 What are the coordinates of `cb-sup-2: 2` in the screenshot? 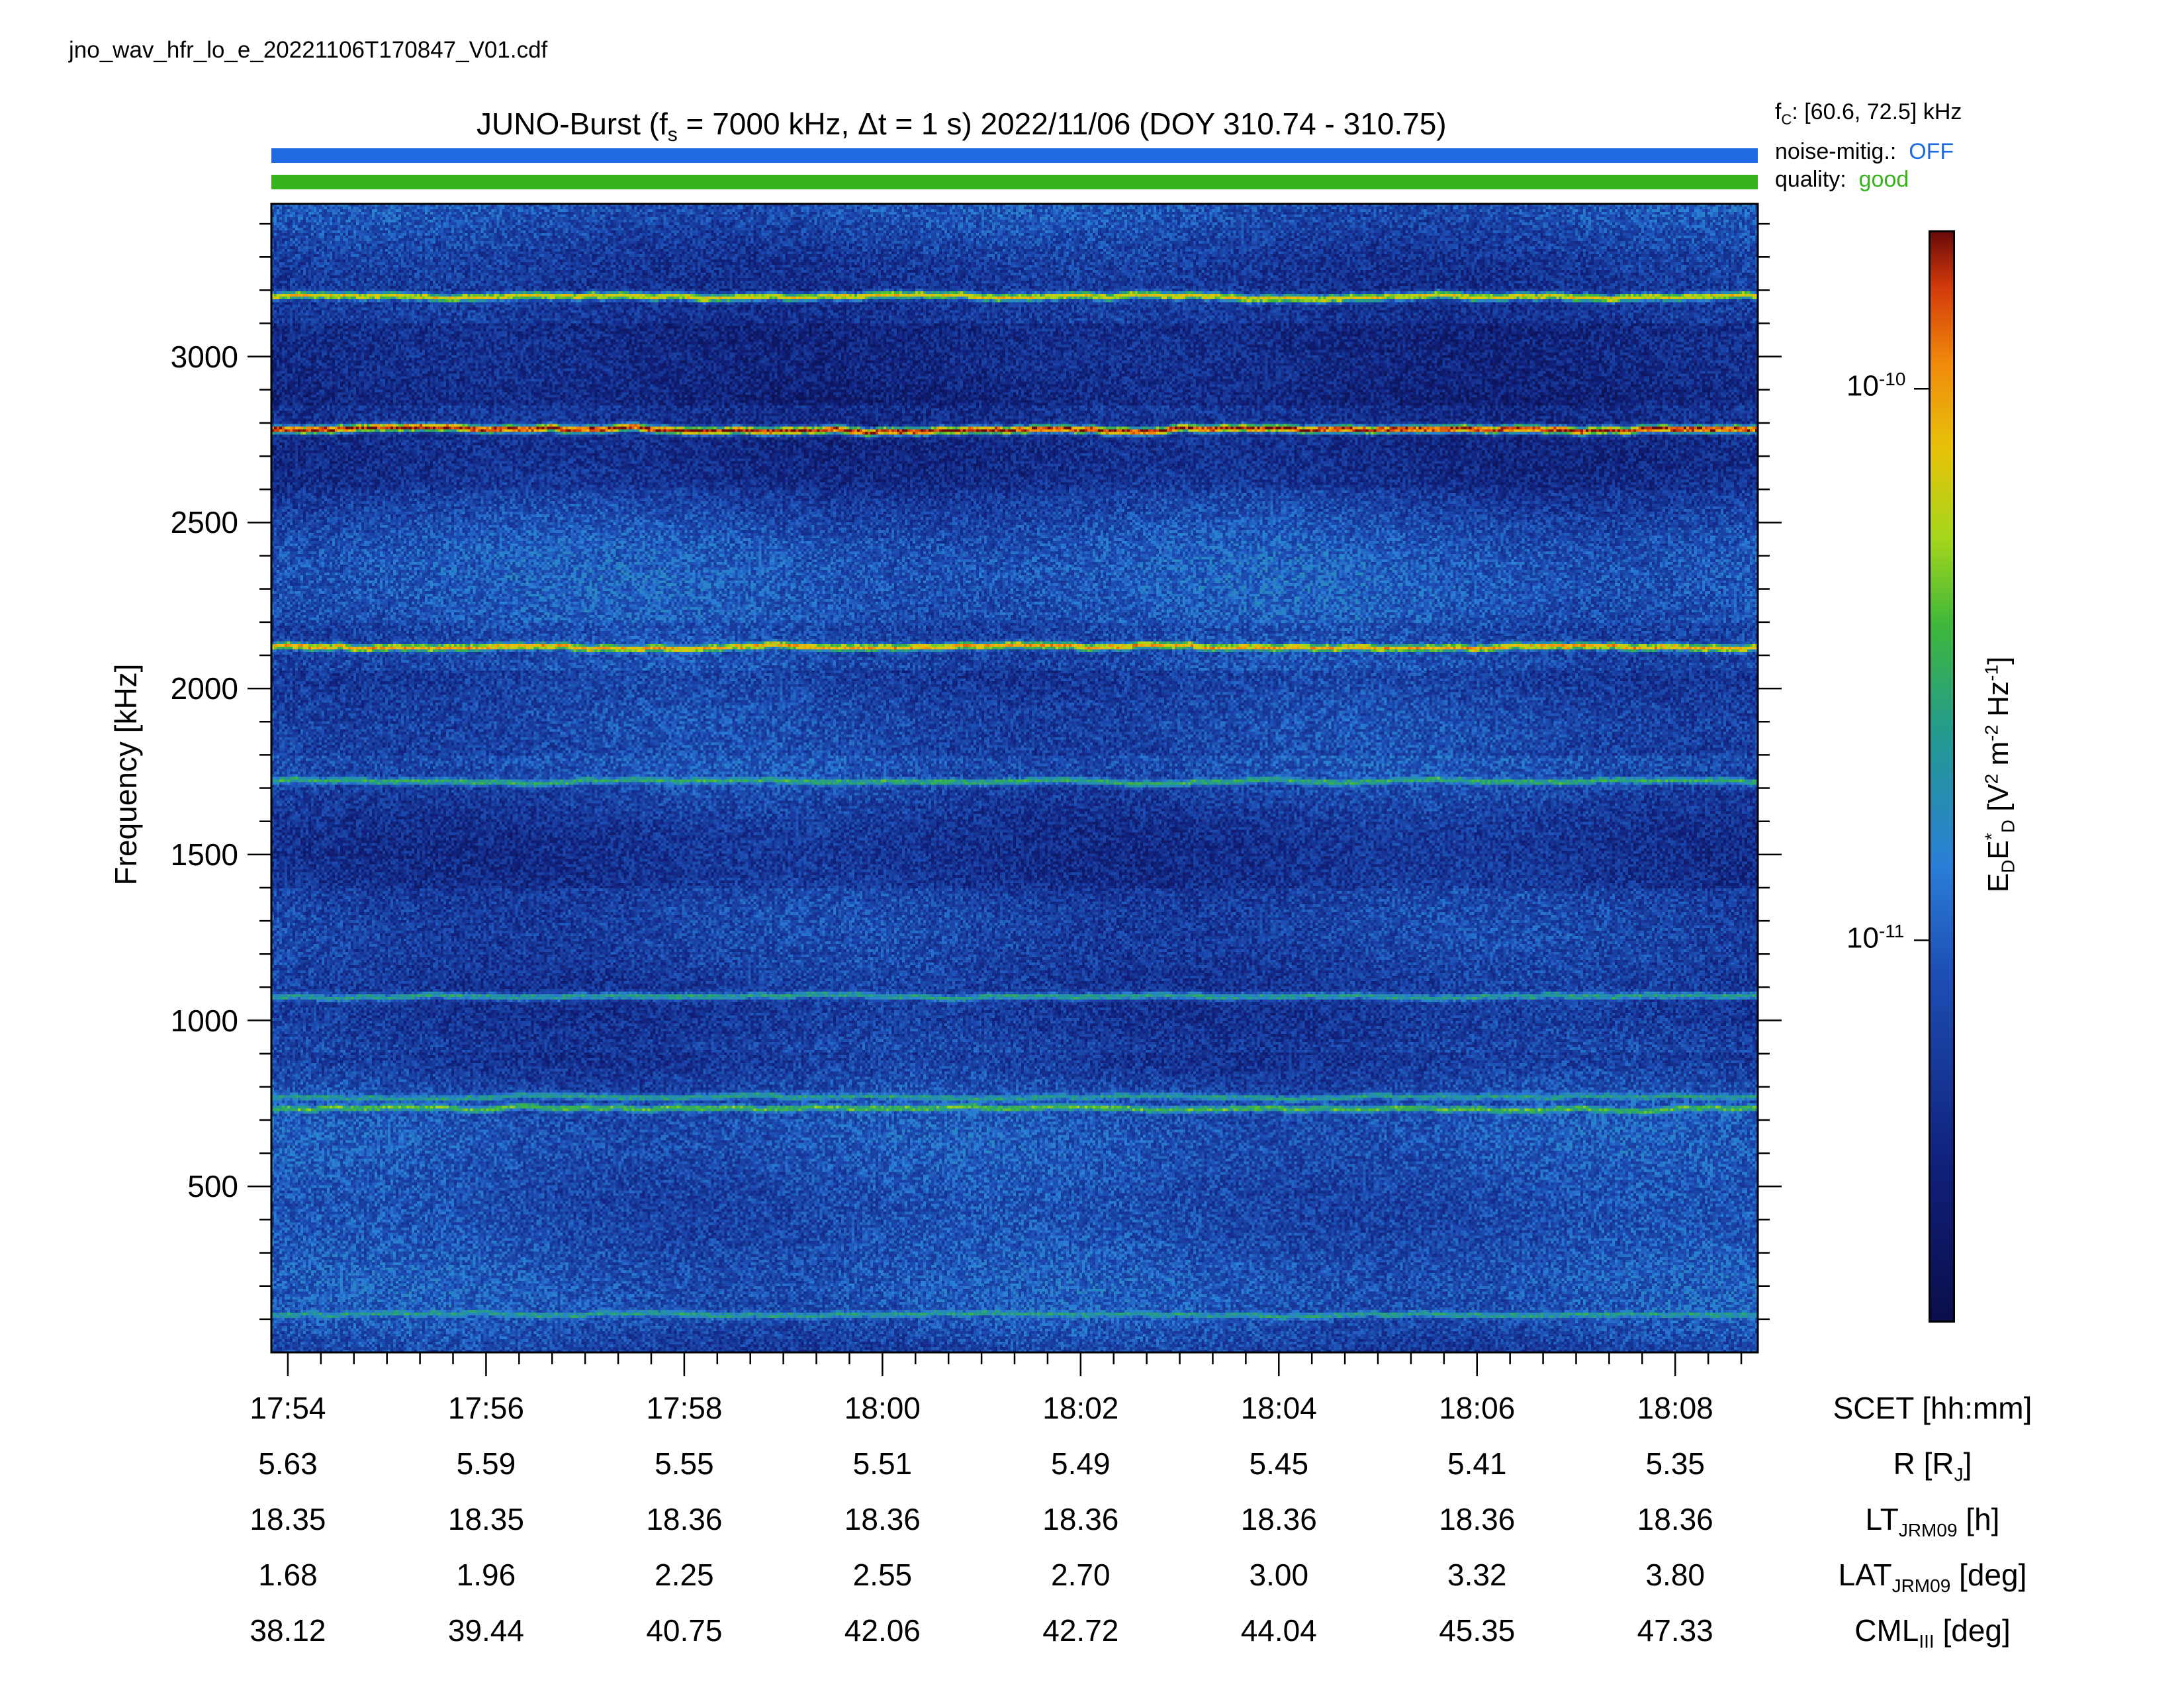 It's located at (1991, 778).